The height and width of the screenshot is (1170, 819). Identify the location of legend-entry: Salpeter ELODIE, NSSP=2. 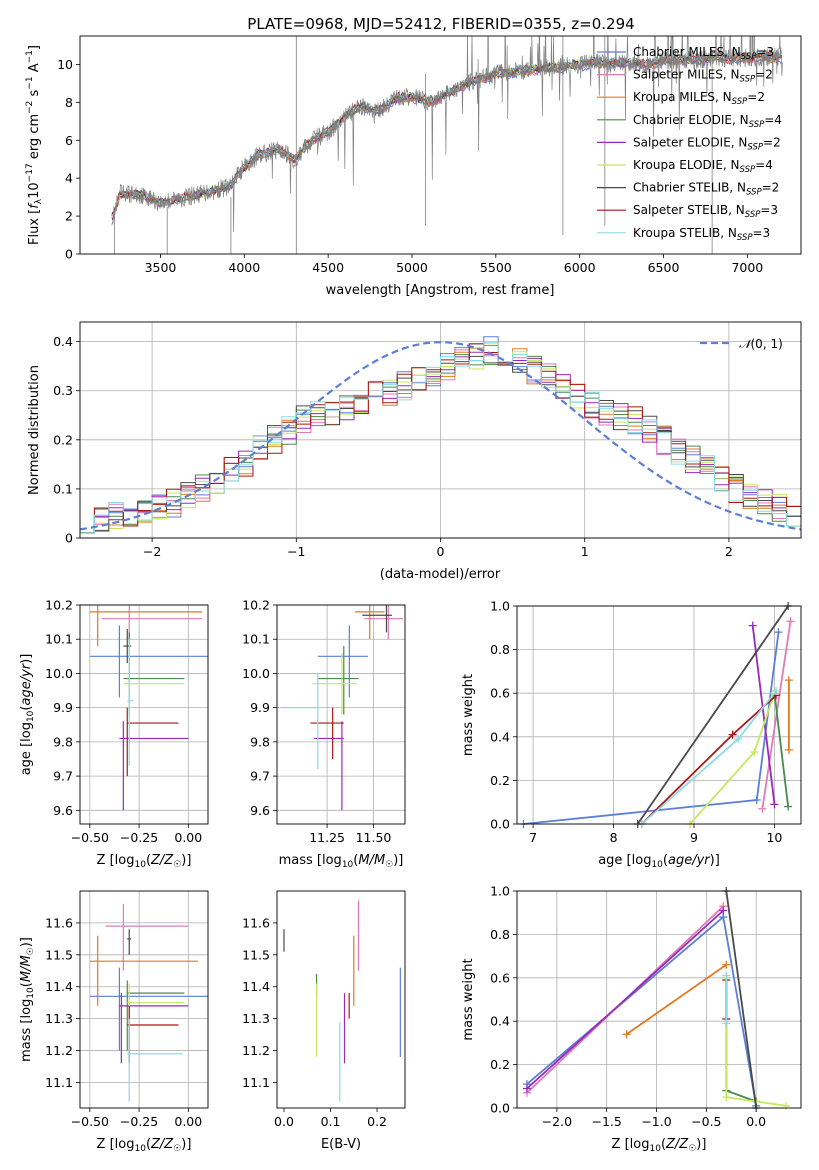
(707, 143).